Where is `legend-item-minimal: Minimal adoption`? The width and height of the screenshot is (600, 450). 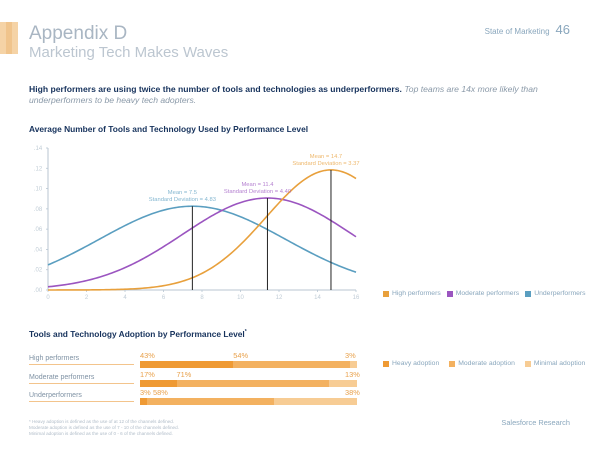 legend-item-minimal: Minimal adoption is located at coordinates (555, 363).